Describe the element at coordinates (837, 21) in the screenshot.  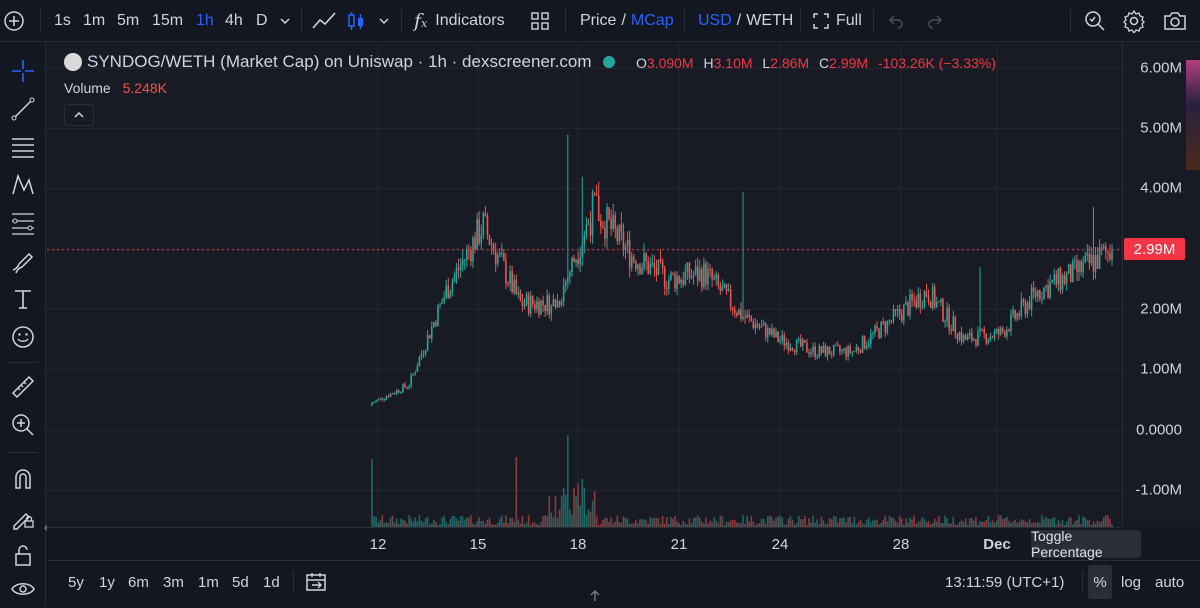
I see `fullscreen-button: Full` at that location.